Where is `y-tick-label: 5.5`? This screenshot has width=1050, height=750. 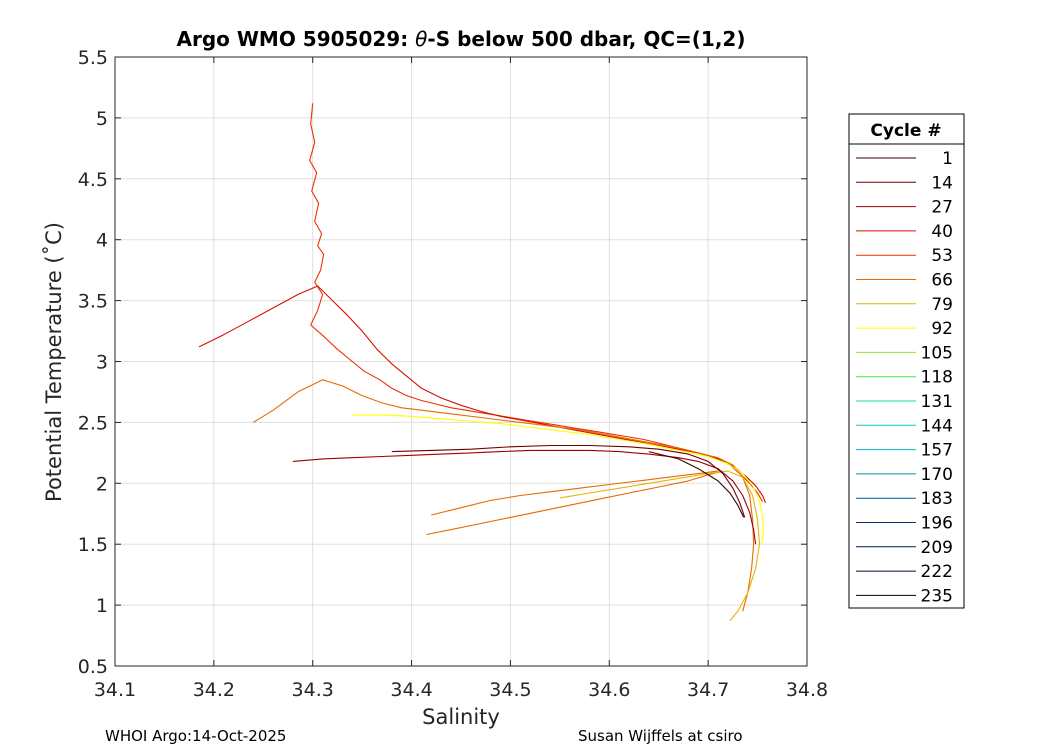
y-tick-label: 5.5 is located at coordinates (93, 58).